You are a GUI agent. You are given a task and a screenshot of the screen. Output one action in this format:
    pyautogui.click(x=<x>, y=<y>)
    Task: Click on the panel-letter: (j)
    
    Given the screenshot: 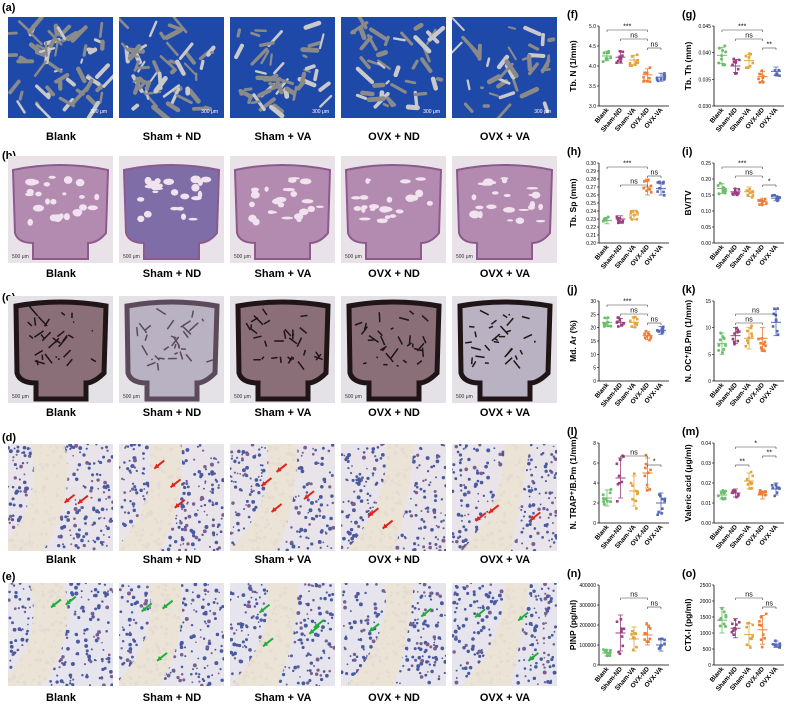 What is the action you would take?
    pyautogui.click(x=572, y=290)
    